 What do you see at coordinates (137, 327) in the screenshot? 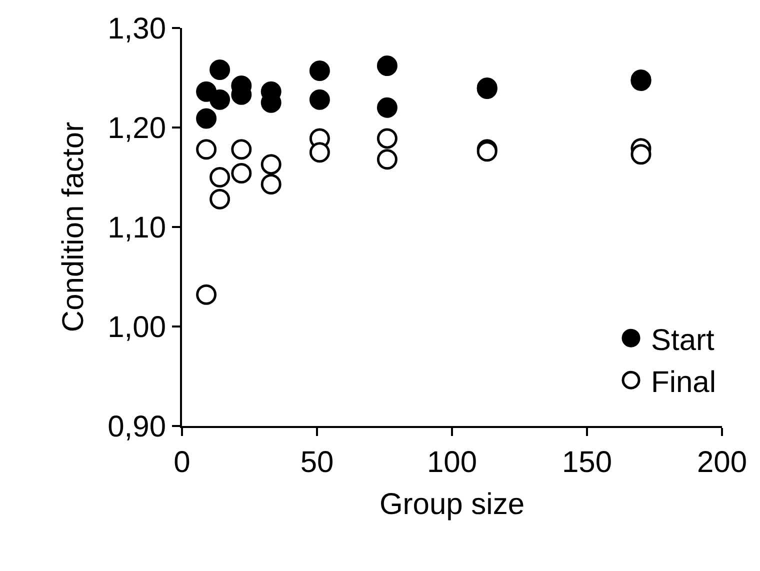
I see `y-tick-label: 1,00` at bounding box center [137, 327].